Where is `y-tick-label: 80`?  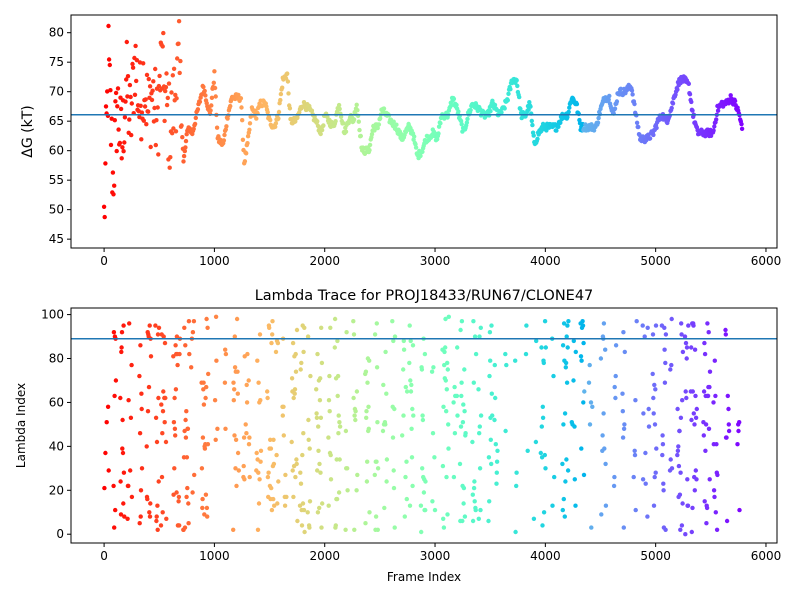 y-tick-label: 80 is located at coordinates (56, 33).